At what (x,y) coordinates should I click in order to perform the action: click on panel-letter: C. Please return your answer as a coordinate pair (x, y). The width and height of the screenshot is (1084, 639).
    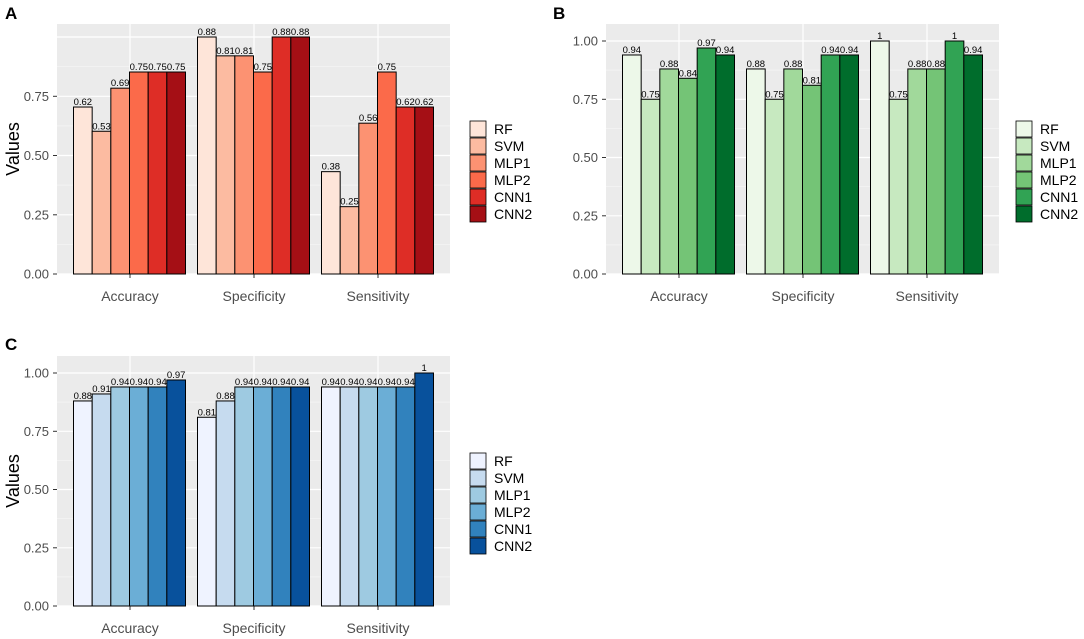
    Looking at the image, I should click on (11, 344).